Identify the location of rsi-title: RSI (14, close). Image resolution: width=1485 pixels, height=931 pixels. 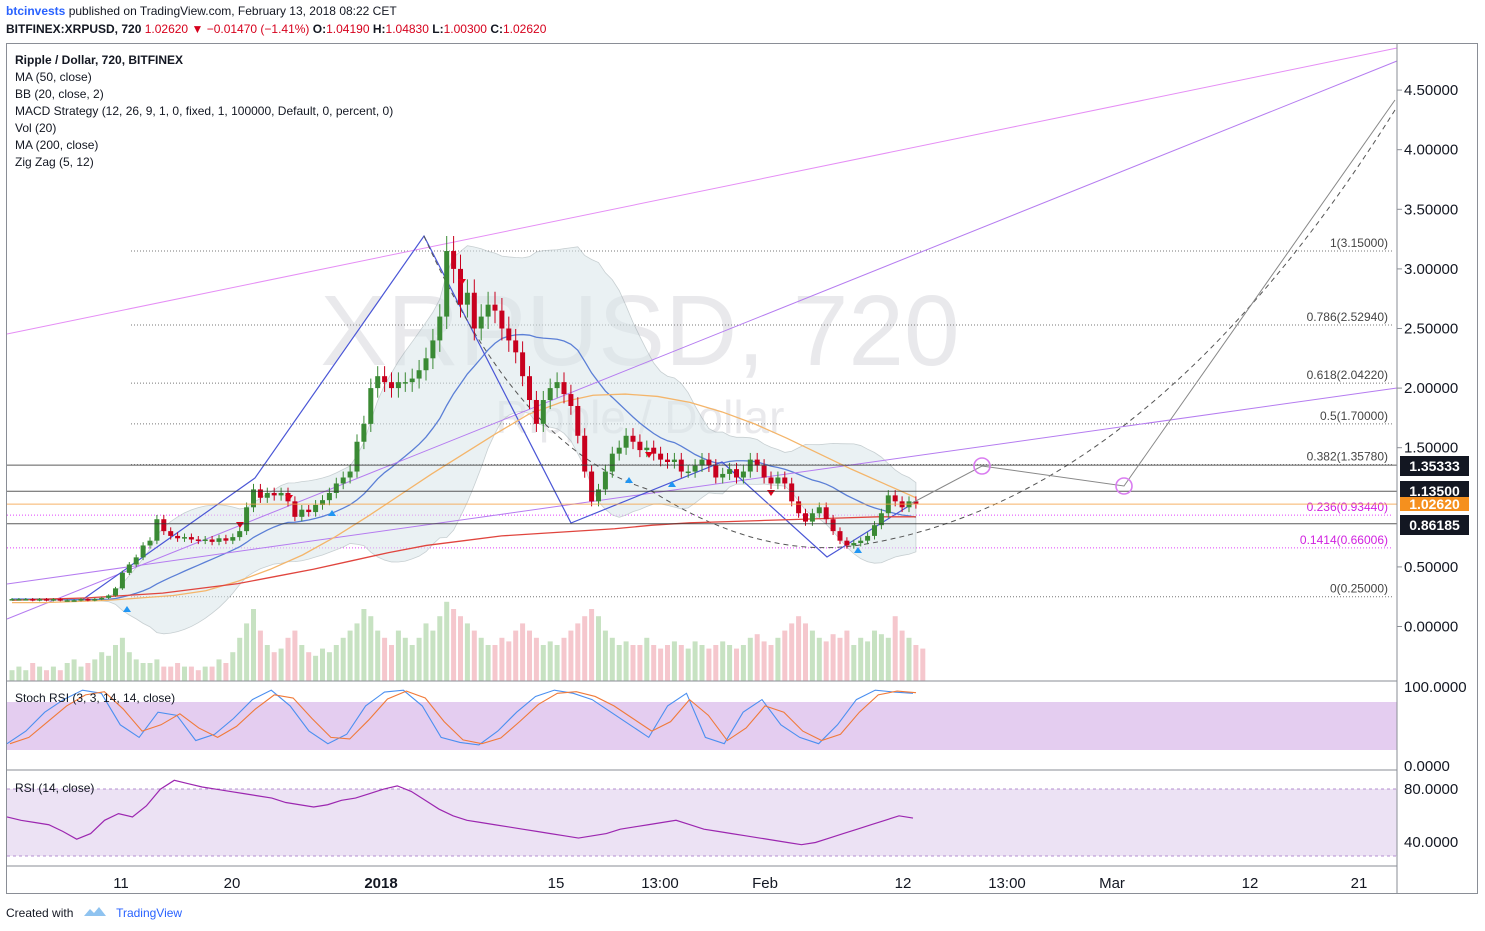
(55, 788).